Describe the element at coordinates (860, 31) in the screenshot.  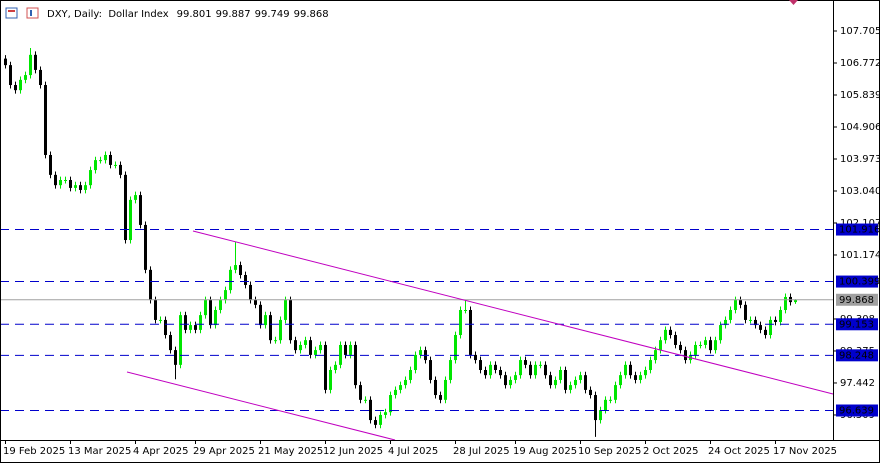
I see `y-tick-label: 107.705` at that location.